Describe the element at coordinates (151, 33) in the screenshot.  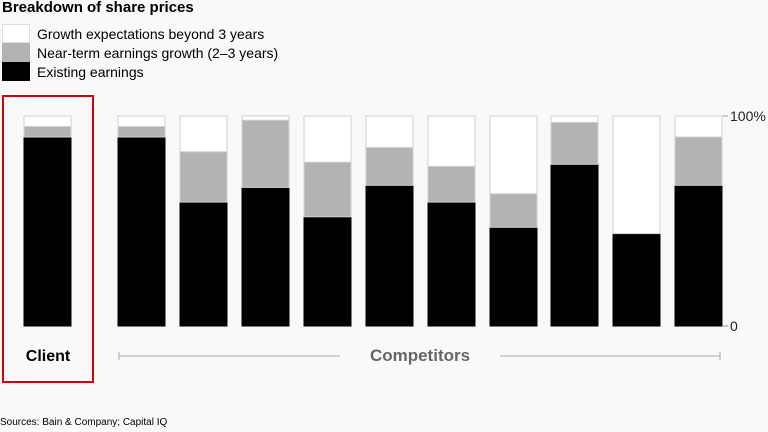
I see `legend-label: Growth expectations beyond 3 years` at that location.